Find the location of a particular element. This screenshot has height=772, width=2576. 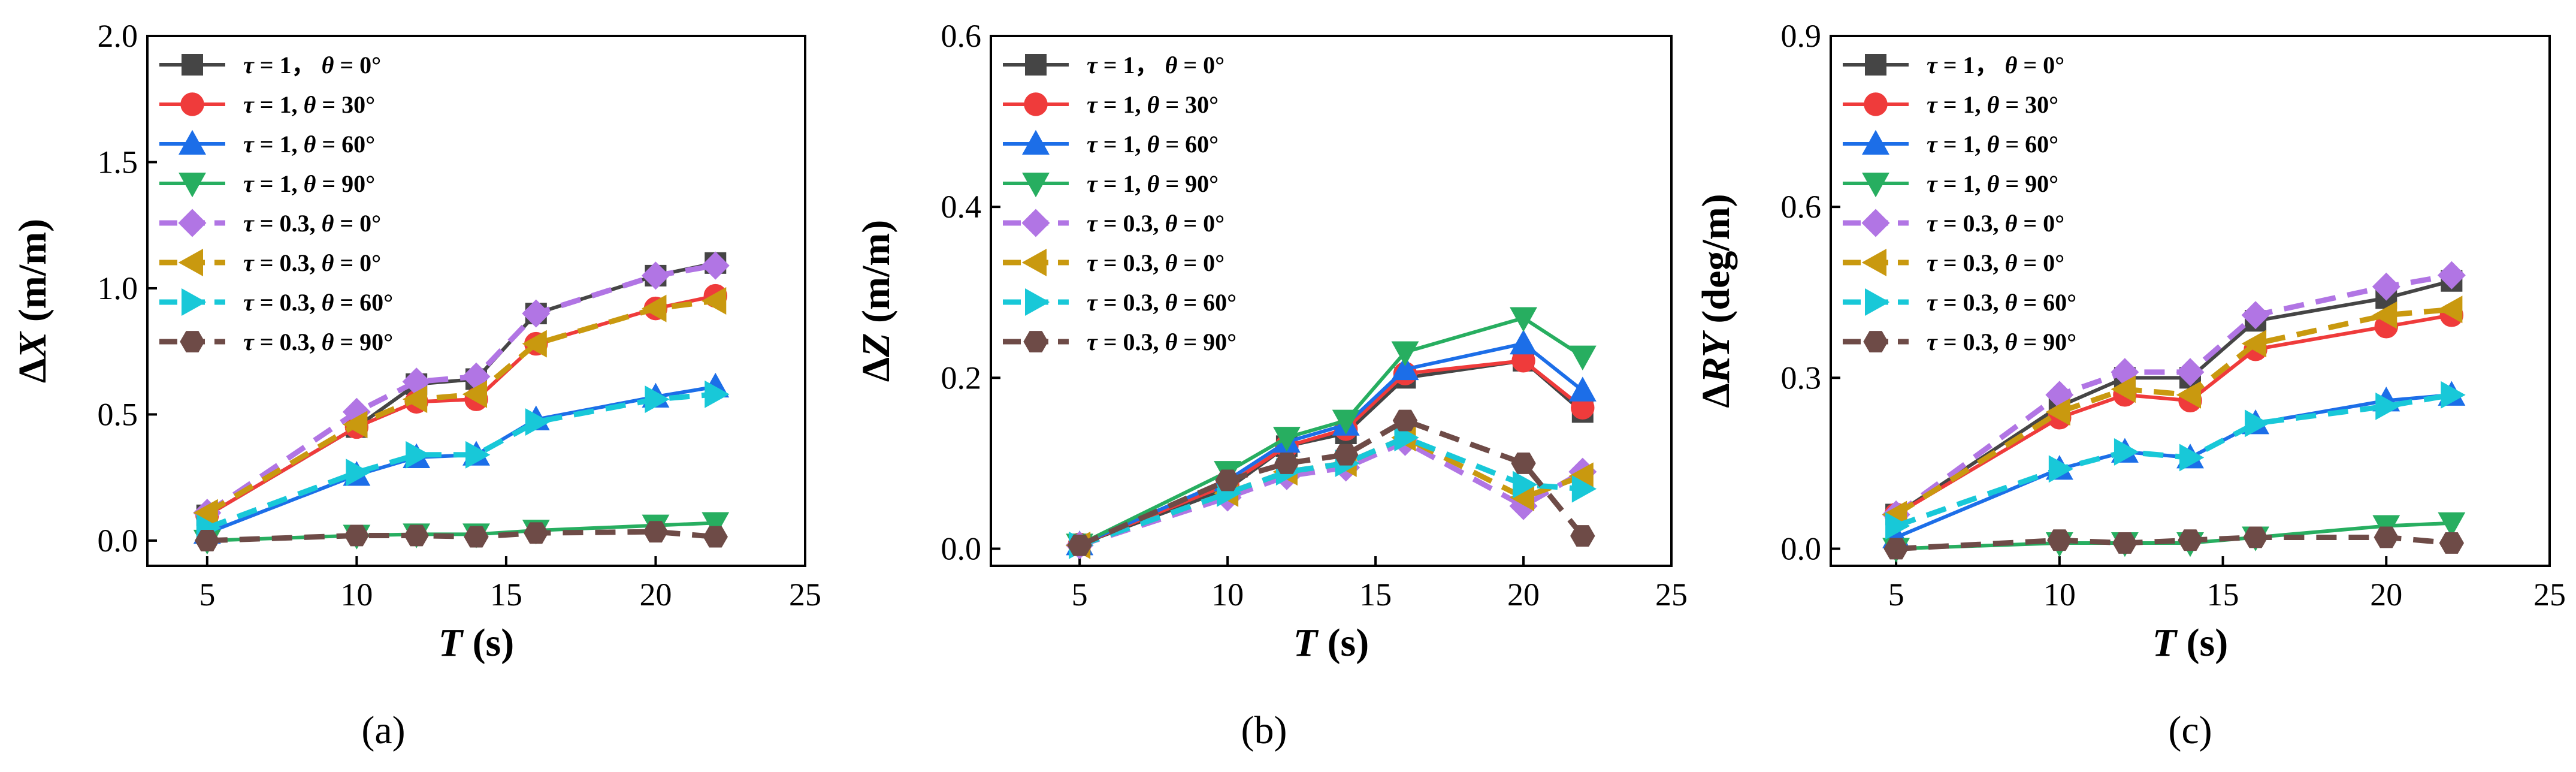

panel-caption: (c) is located at coordinates (2190, 730).